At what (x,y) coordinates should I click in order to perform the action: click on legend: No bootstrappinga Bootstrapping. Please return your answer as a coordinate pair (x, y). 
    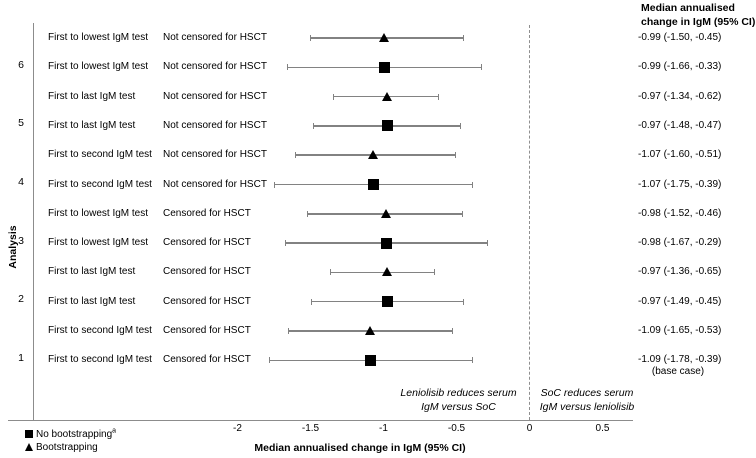
    Looking at the image, I should click on (71, 440).